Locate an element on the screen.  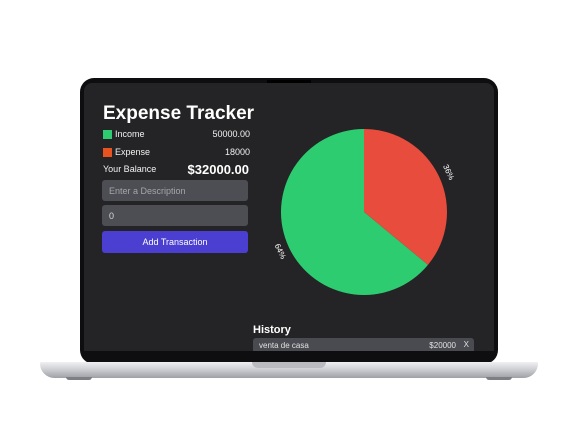
income-legend: Income is located at coordinates (124, 134).